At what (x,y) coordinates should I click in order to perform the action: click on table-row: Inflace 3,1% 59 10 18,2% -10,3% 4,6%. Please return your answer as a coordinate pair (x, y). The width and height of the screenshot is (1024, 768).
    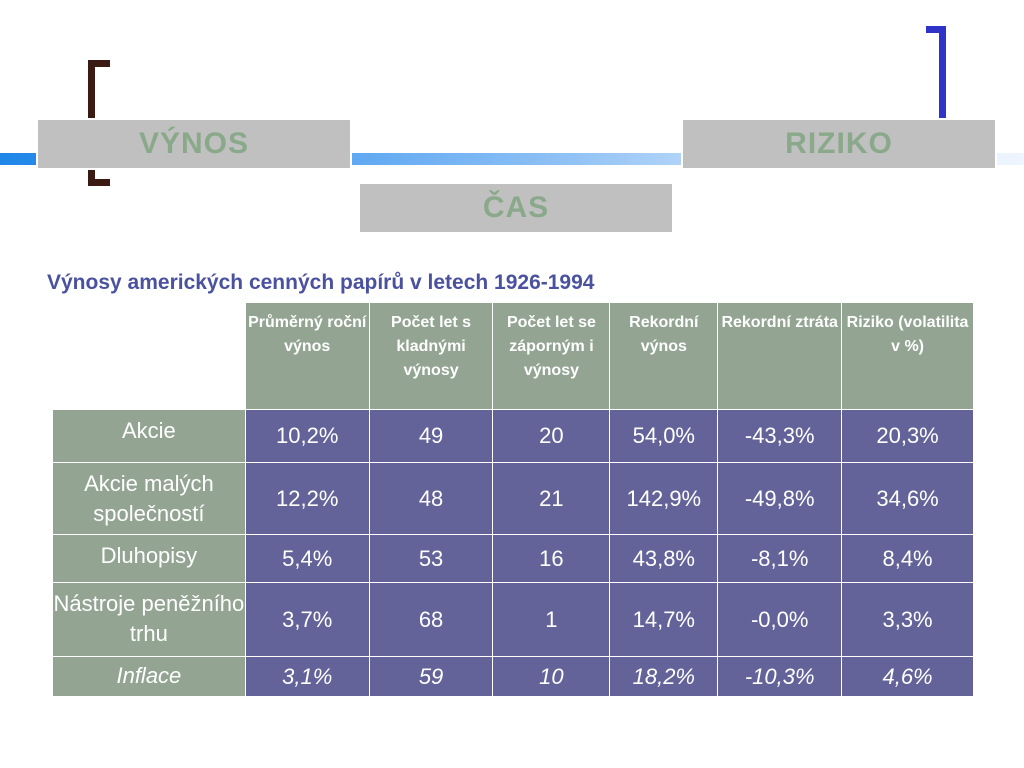
    Looking at the image, I should click on (513, 676).